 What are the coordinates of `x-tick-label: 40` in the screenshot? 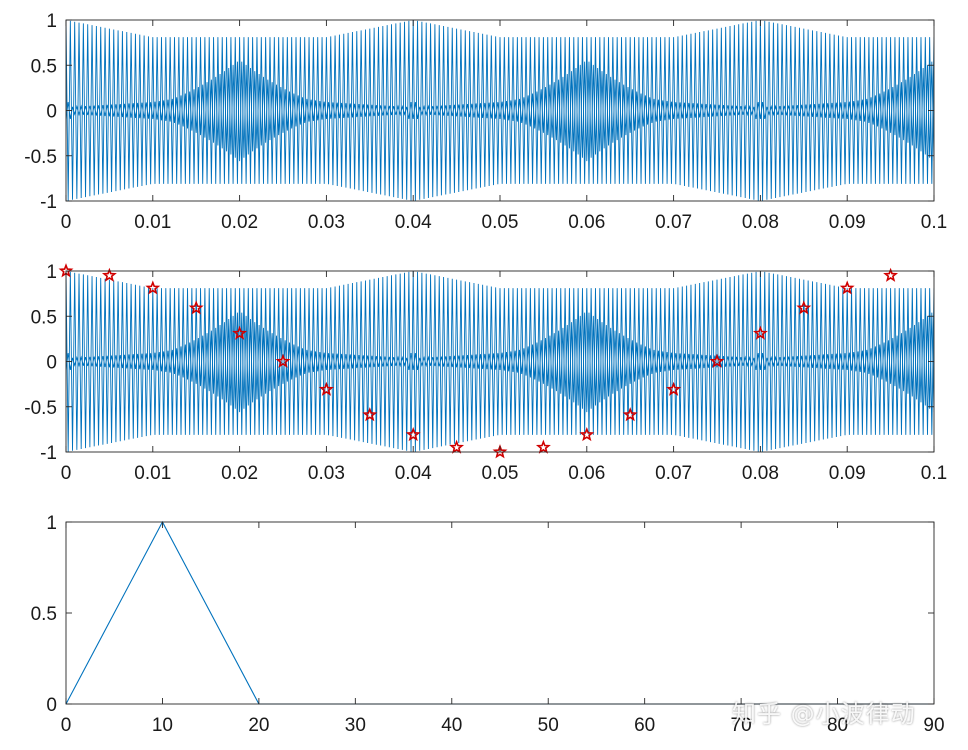 It's located at (451, 725).